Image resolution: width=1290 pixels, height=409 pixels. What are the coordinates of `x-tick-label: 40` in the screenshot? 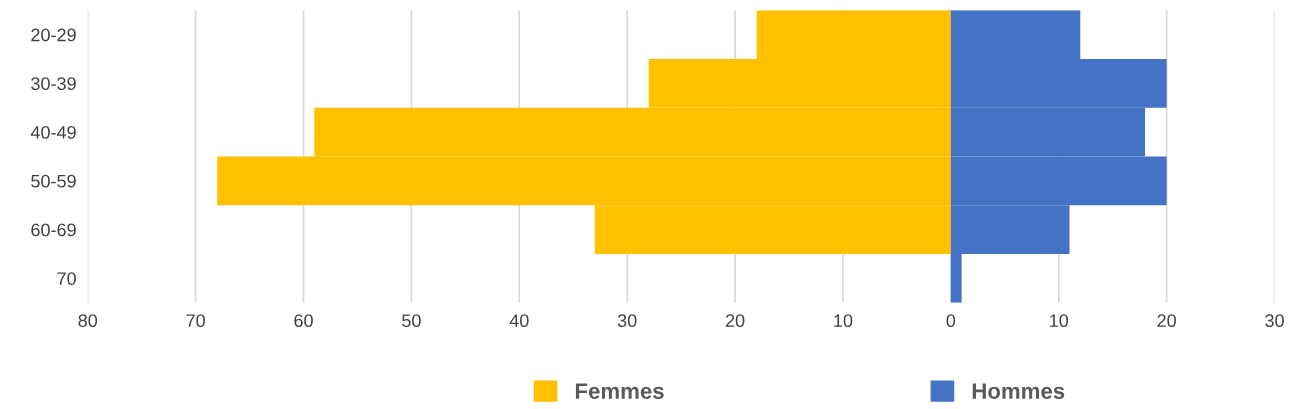 It's located at (519, 321).